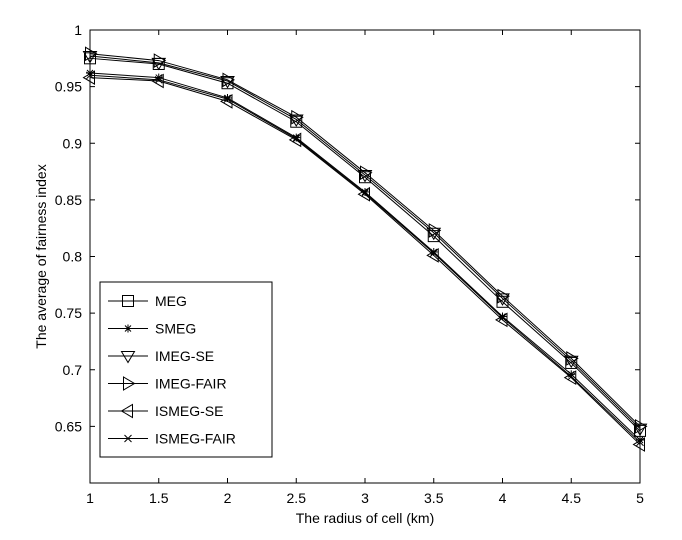  What do you see at coordinates (90, 498) in the screenshot?
I see `x-tick-label: 1` at bounding box center [90, 498].